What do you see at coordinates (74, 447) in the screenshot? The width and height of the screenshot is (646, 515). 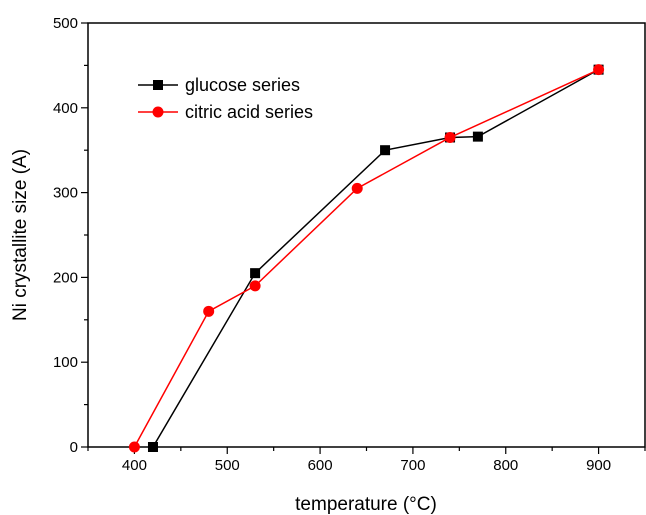 I see `y-tick-label: 0` at bounding box center [74, 447].